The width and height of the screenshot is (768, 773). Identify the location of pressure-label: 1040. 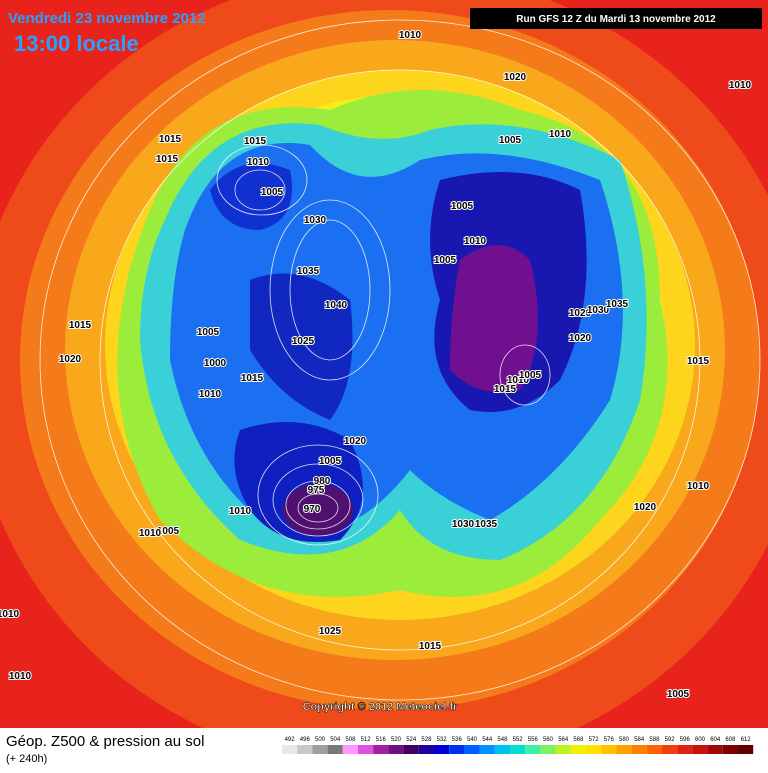
(336, 305).